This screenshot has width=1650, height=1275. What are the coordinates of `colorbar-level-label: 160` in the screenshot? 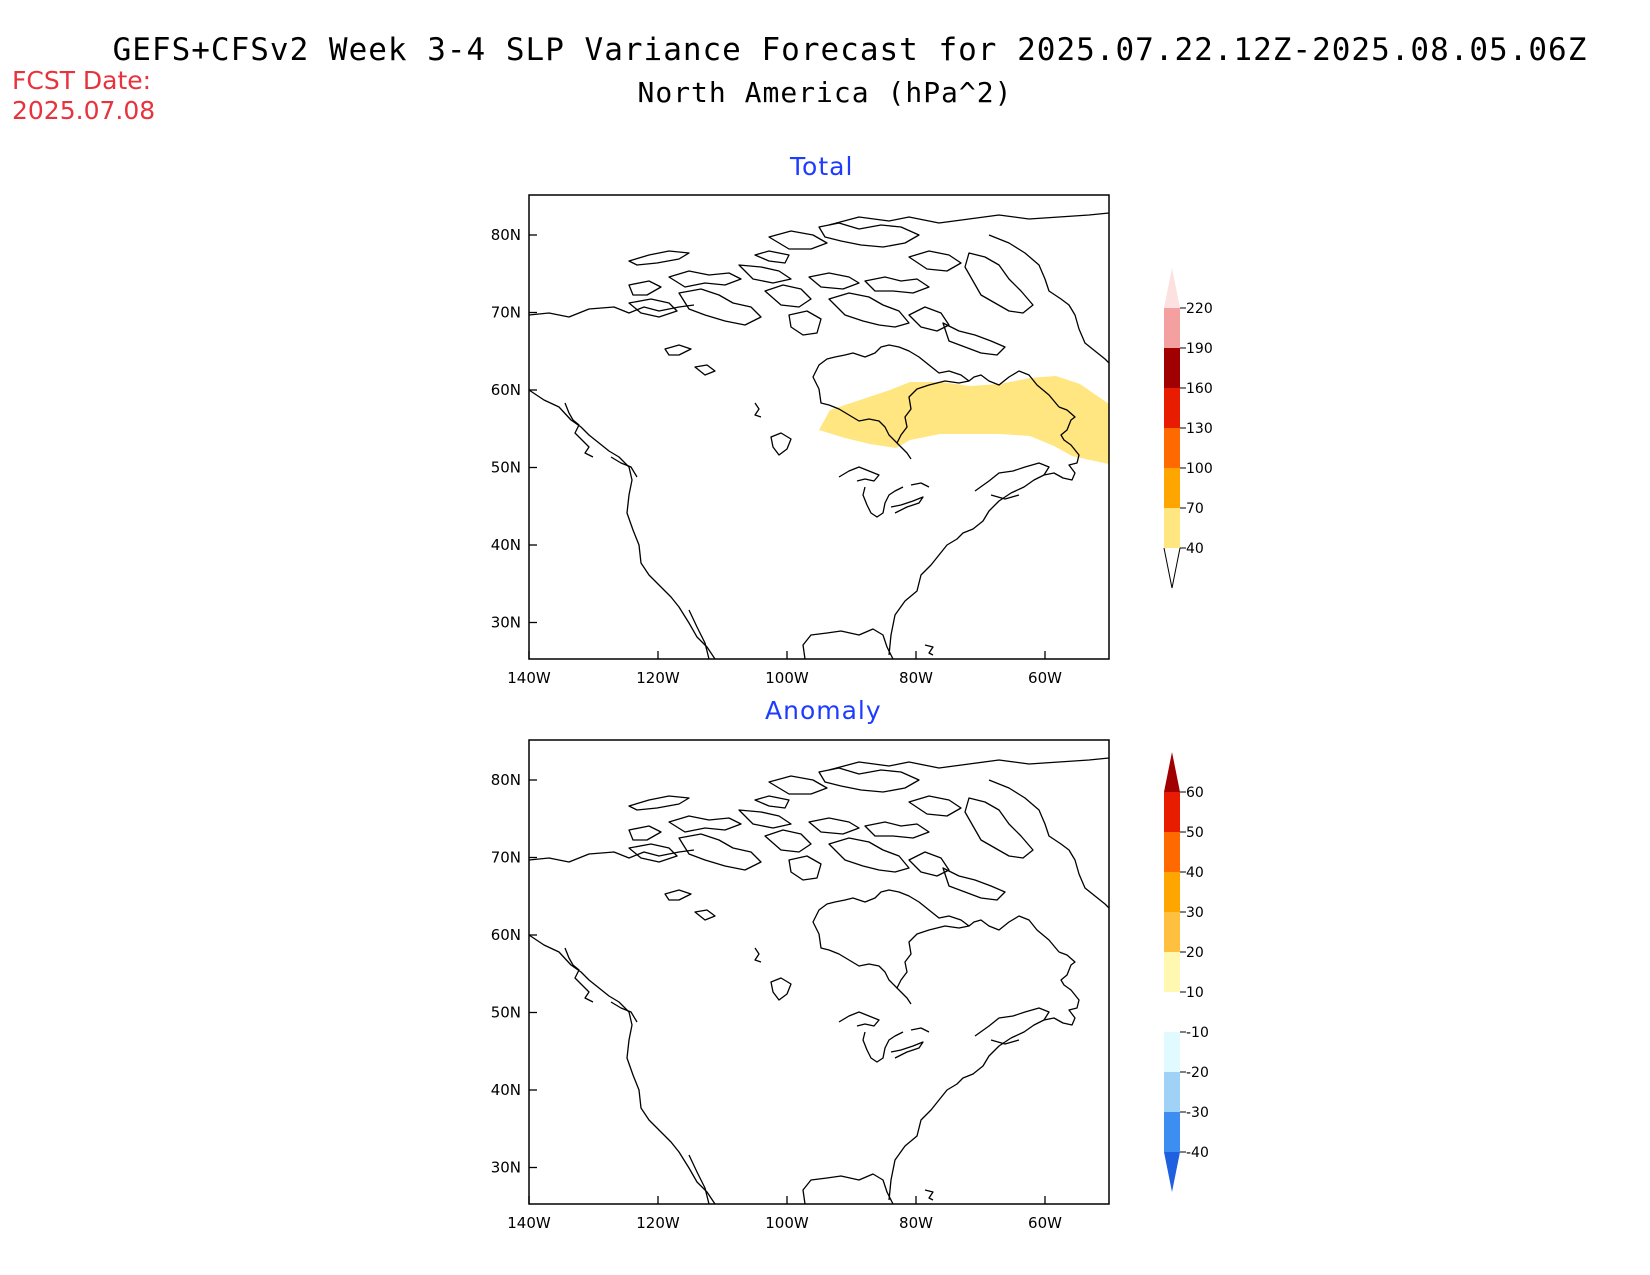 It's located at (1199, 389).